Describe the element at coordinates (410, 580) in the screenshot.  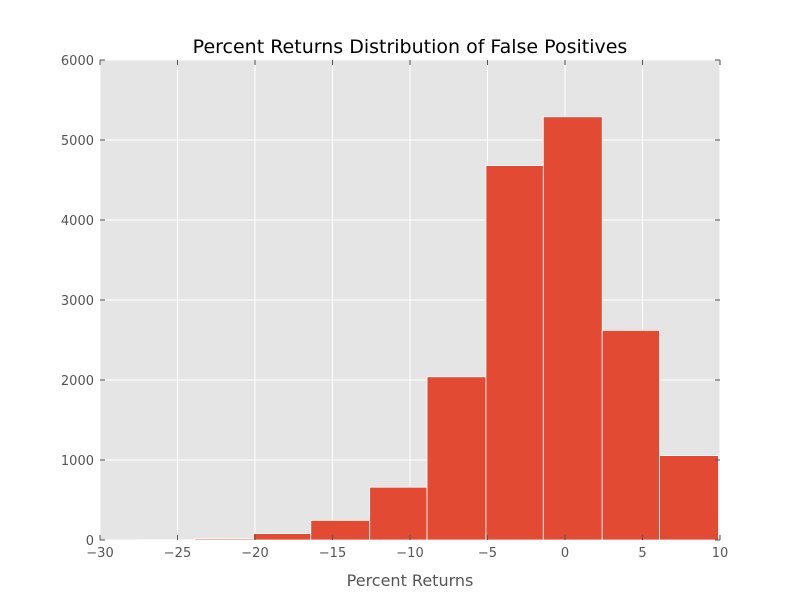
I see `x-axis-label: Percent Returns` at that location.